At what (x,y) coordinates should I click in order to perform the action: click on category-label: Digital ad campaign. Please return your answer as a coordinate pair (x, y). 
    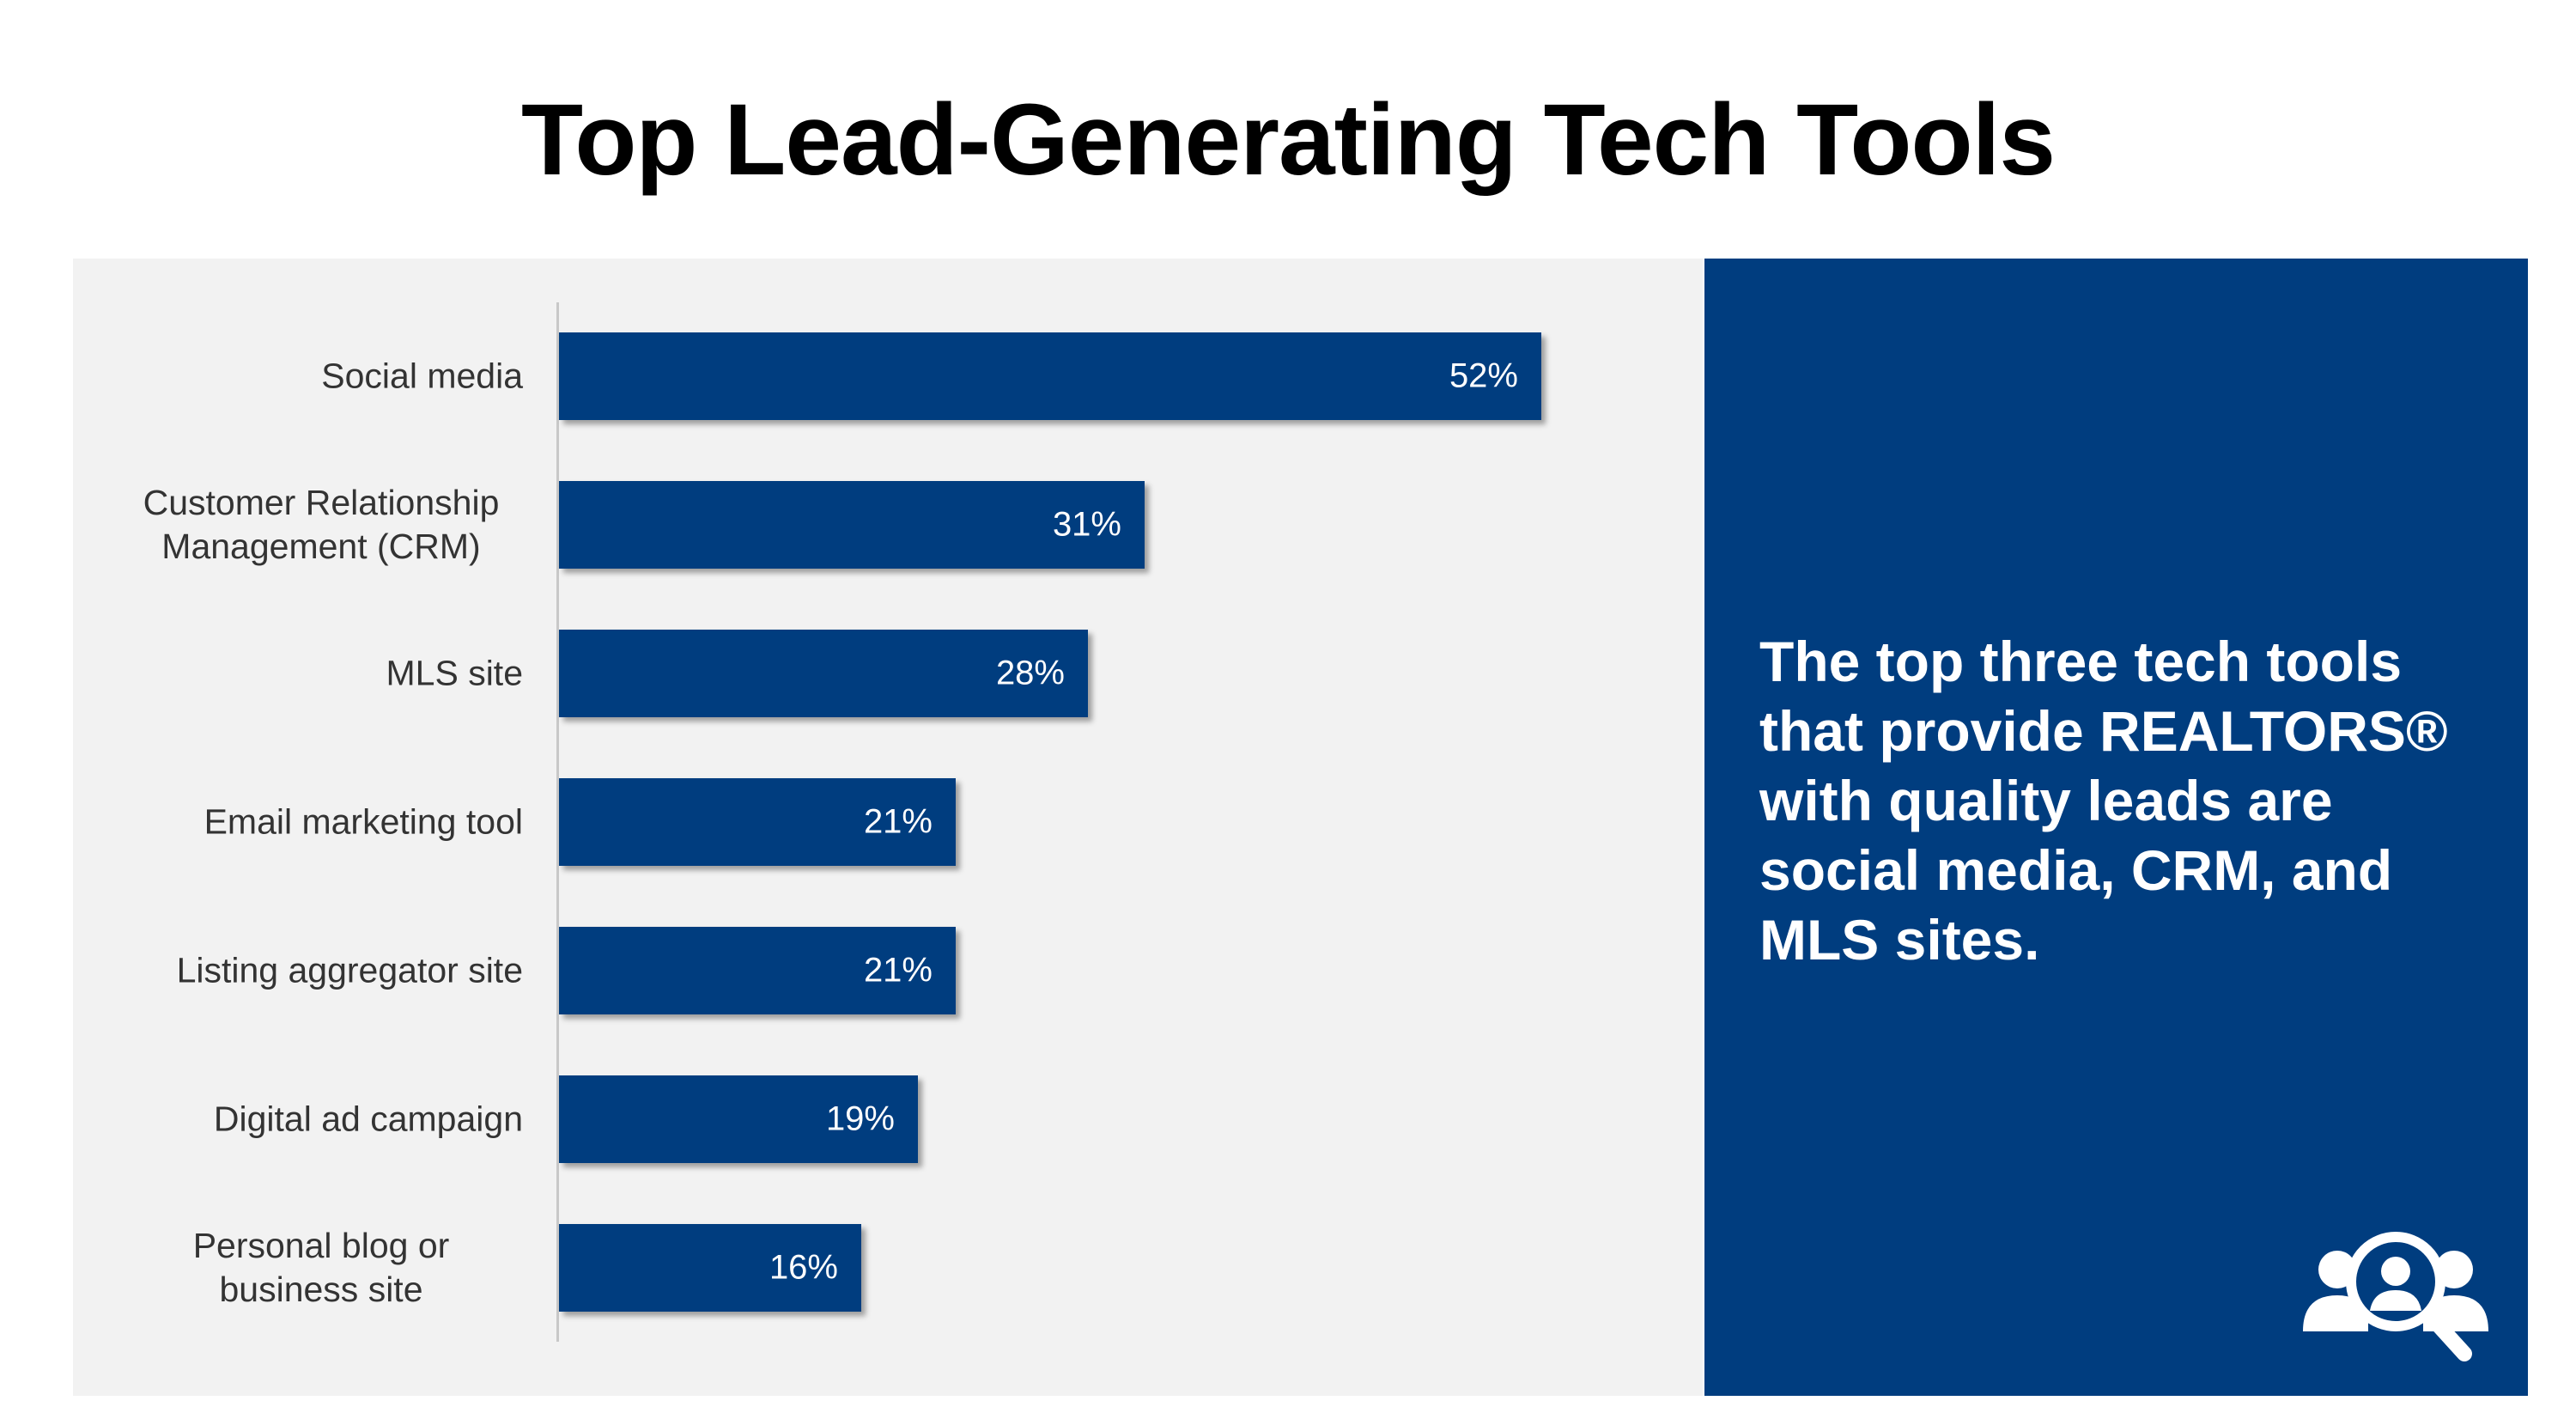
    Looking at the image, I should click on (368, 1119).